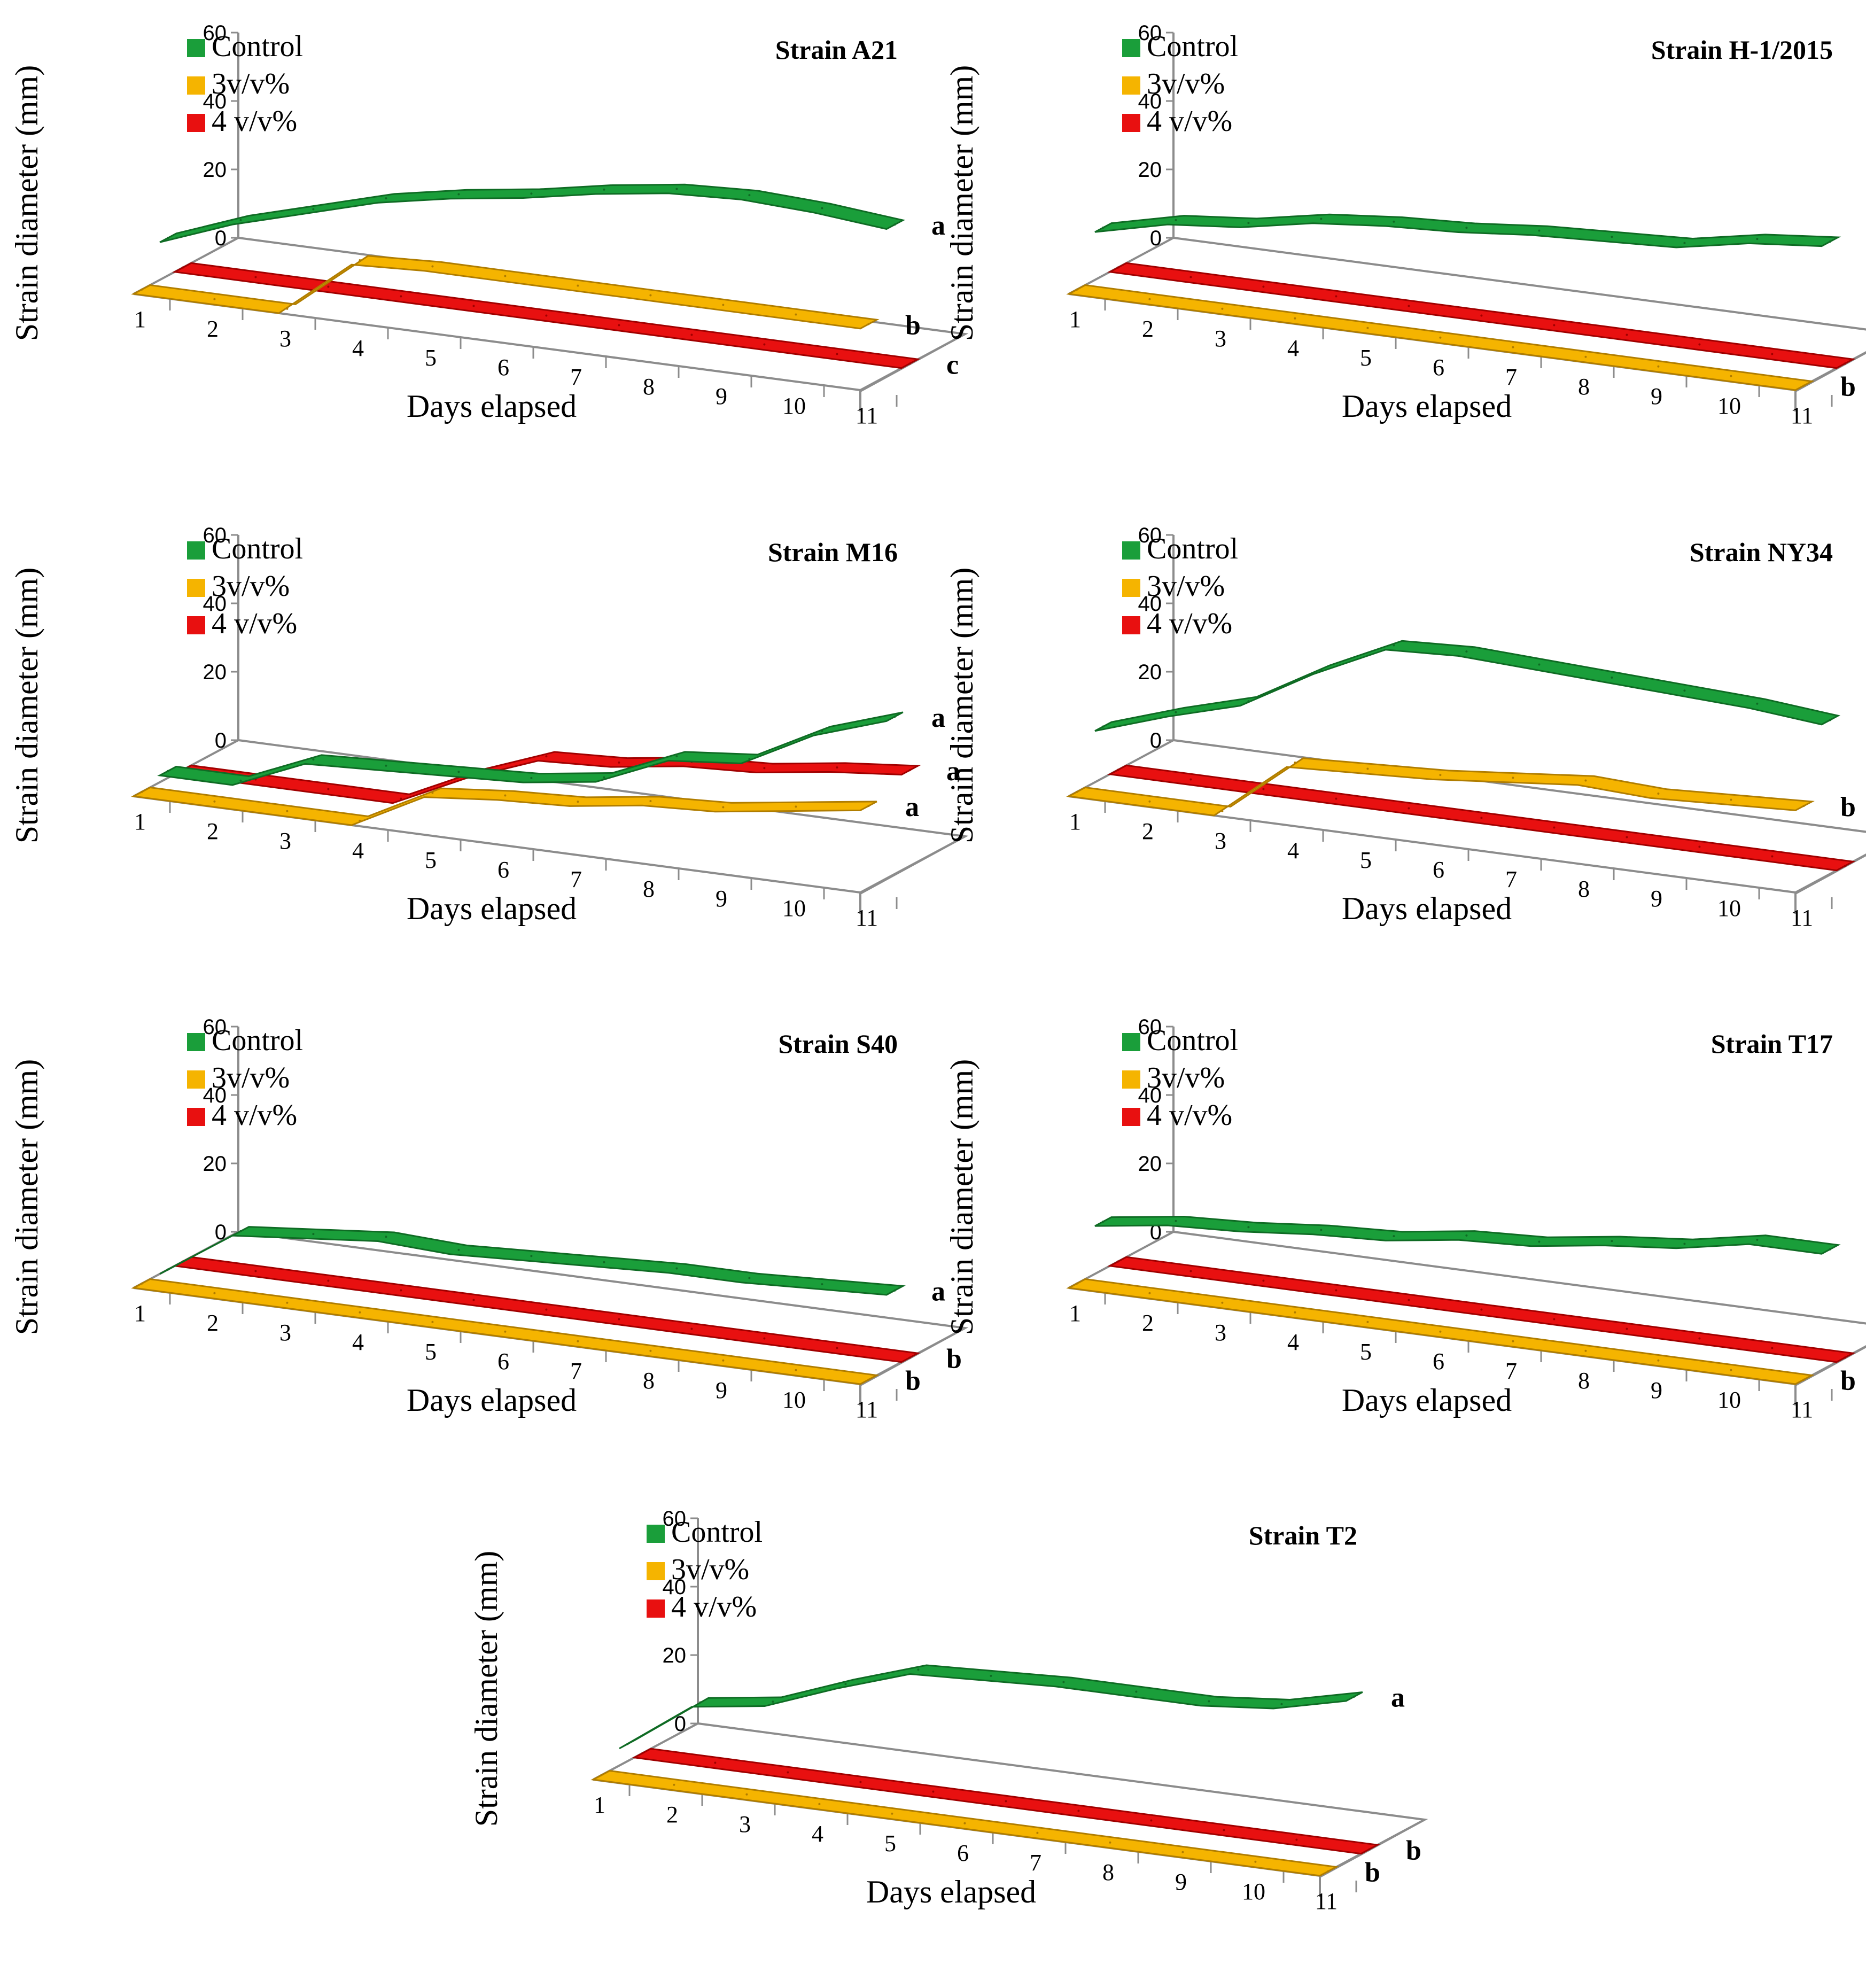  I want to click on x-tick-label: 10, so click(794, 406).